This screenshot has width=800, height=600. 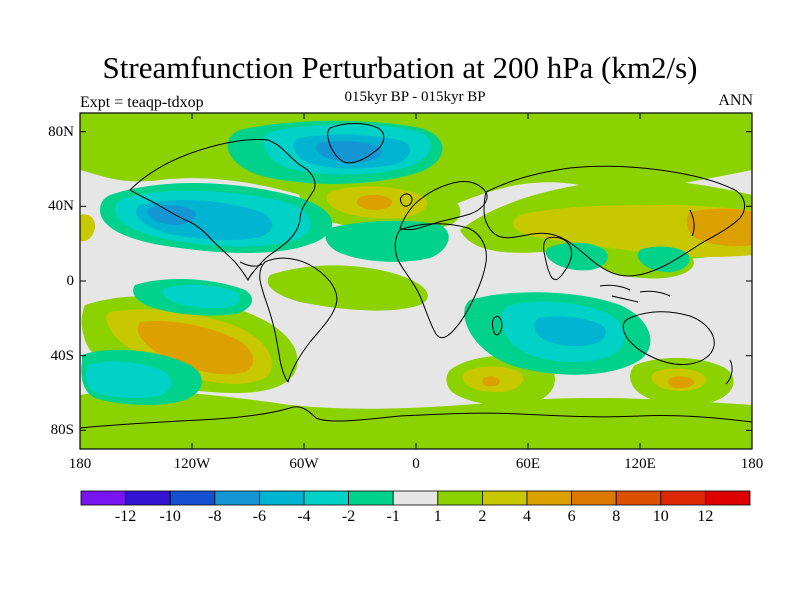 I want to click on lat-tick-label: 80S, so click(x=62, y=430).